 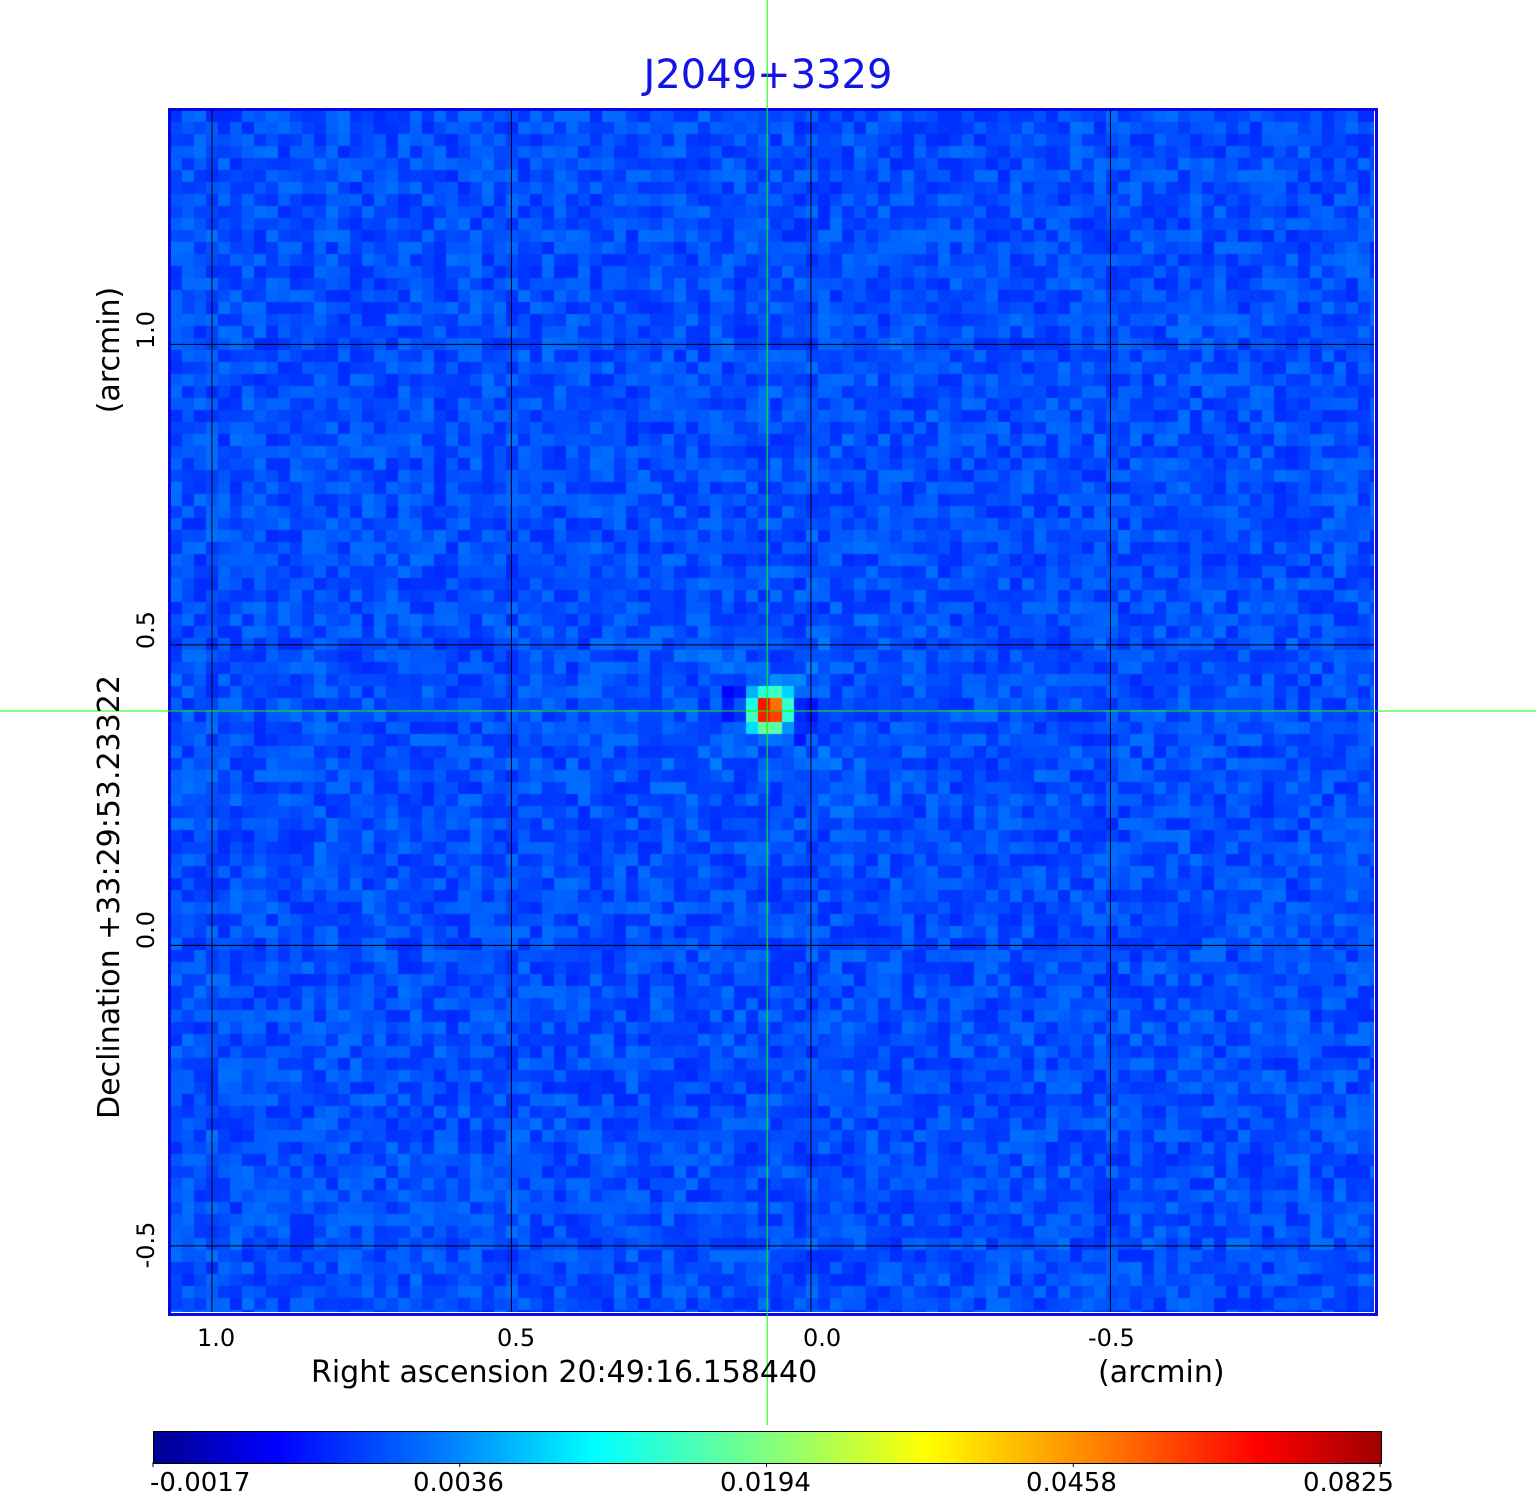 What do you see at coordinates (200, 1483) in the screenshot?
I see `colorbar-tick-label: -0.0017` at bounding box center [200, 1483].